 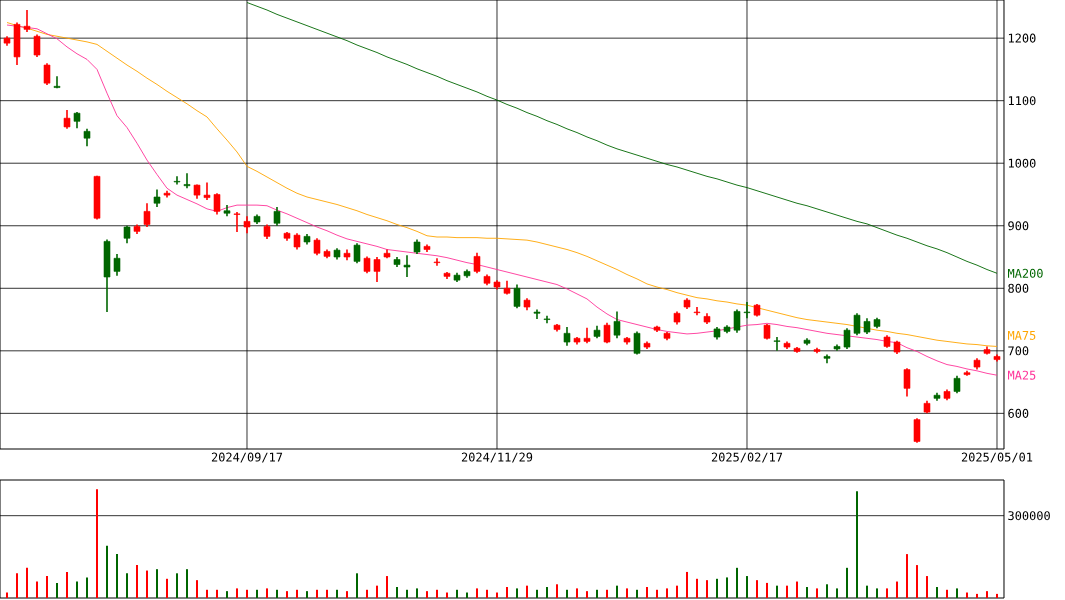 I want to click on y-tick-label: 1000, so click(x=1022, y=163).